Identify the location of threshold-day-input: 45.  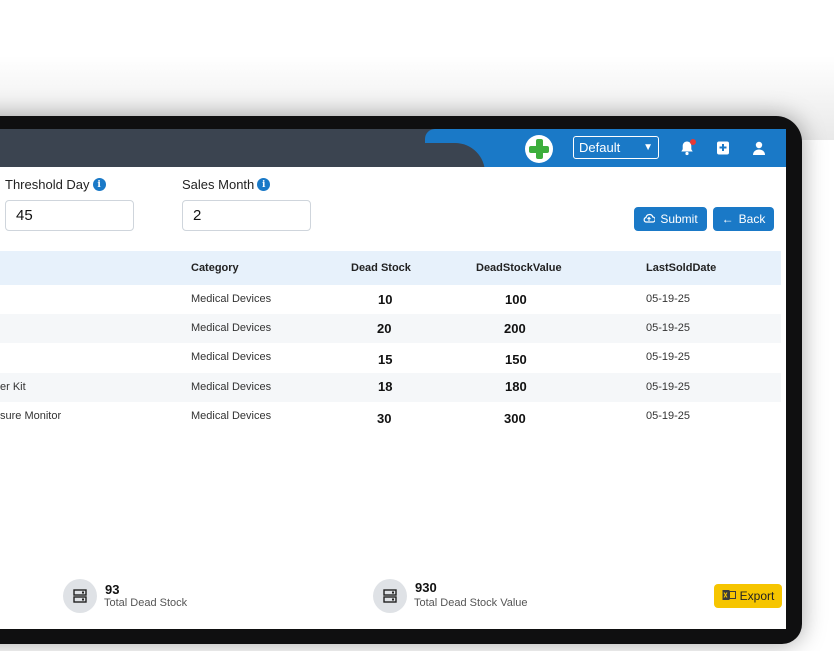
(69, 215).